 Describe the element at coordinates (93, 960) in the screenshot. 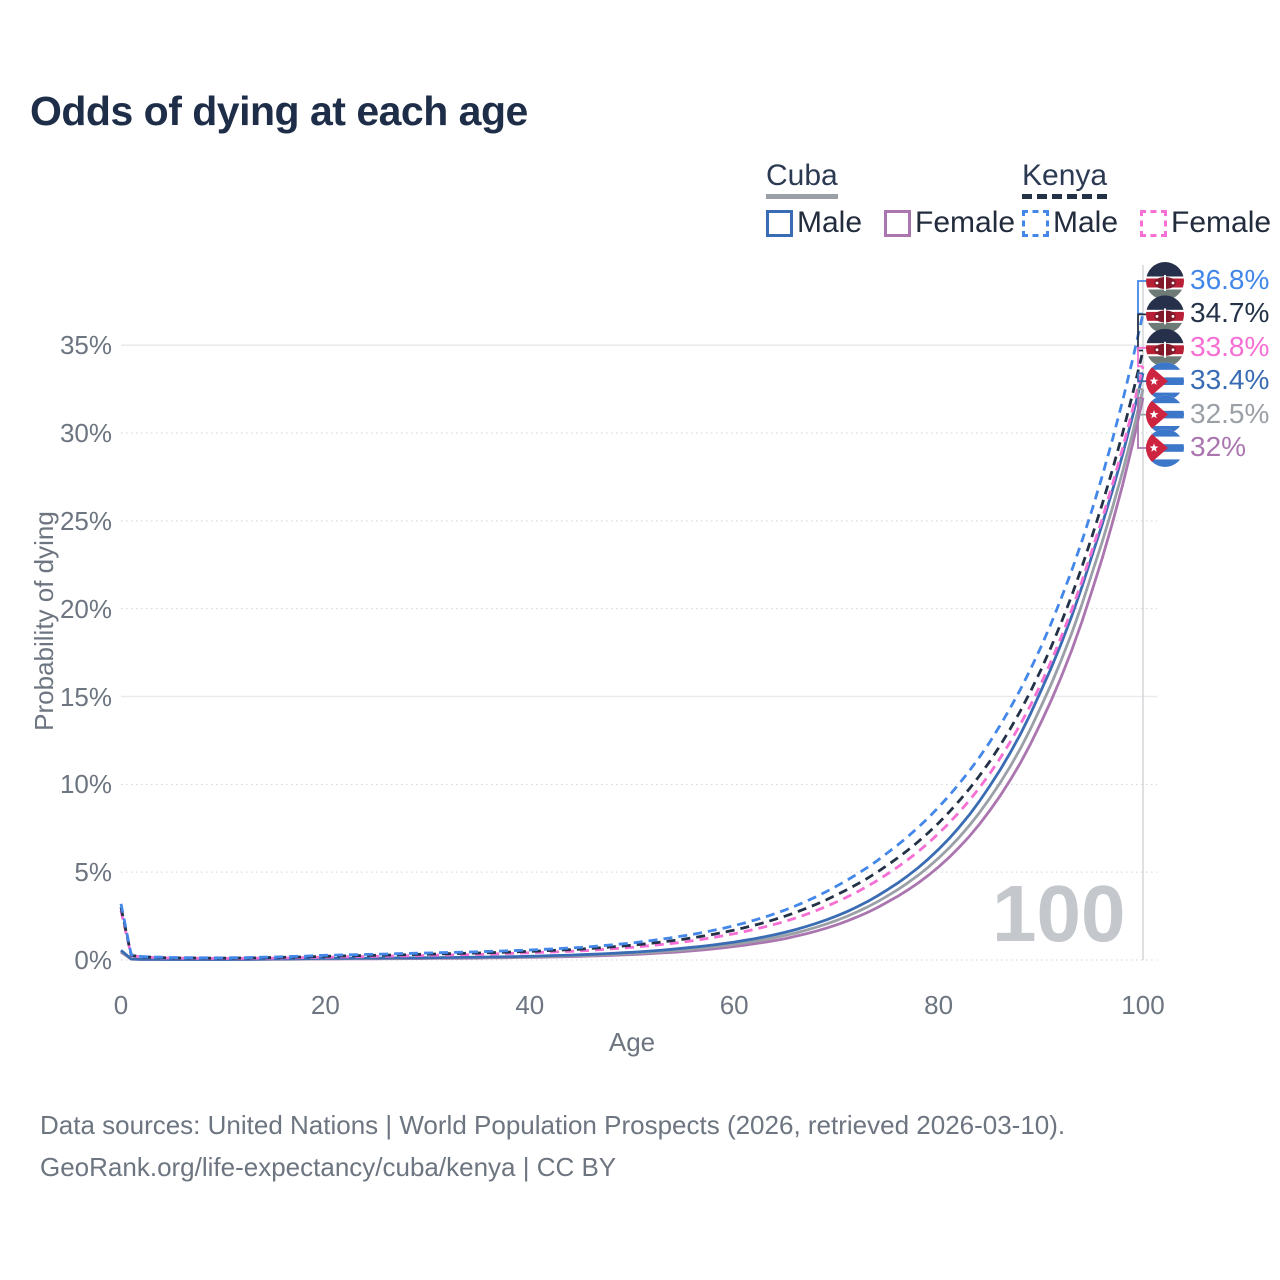

I see `y-tick-label: 0%` at that location.